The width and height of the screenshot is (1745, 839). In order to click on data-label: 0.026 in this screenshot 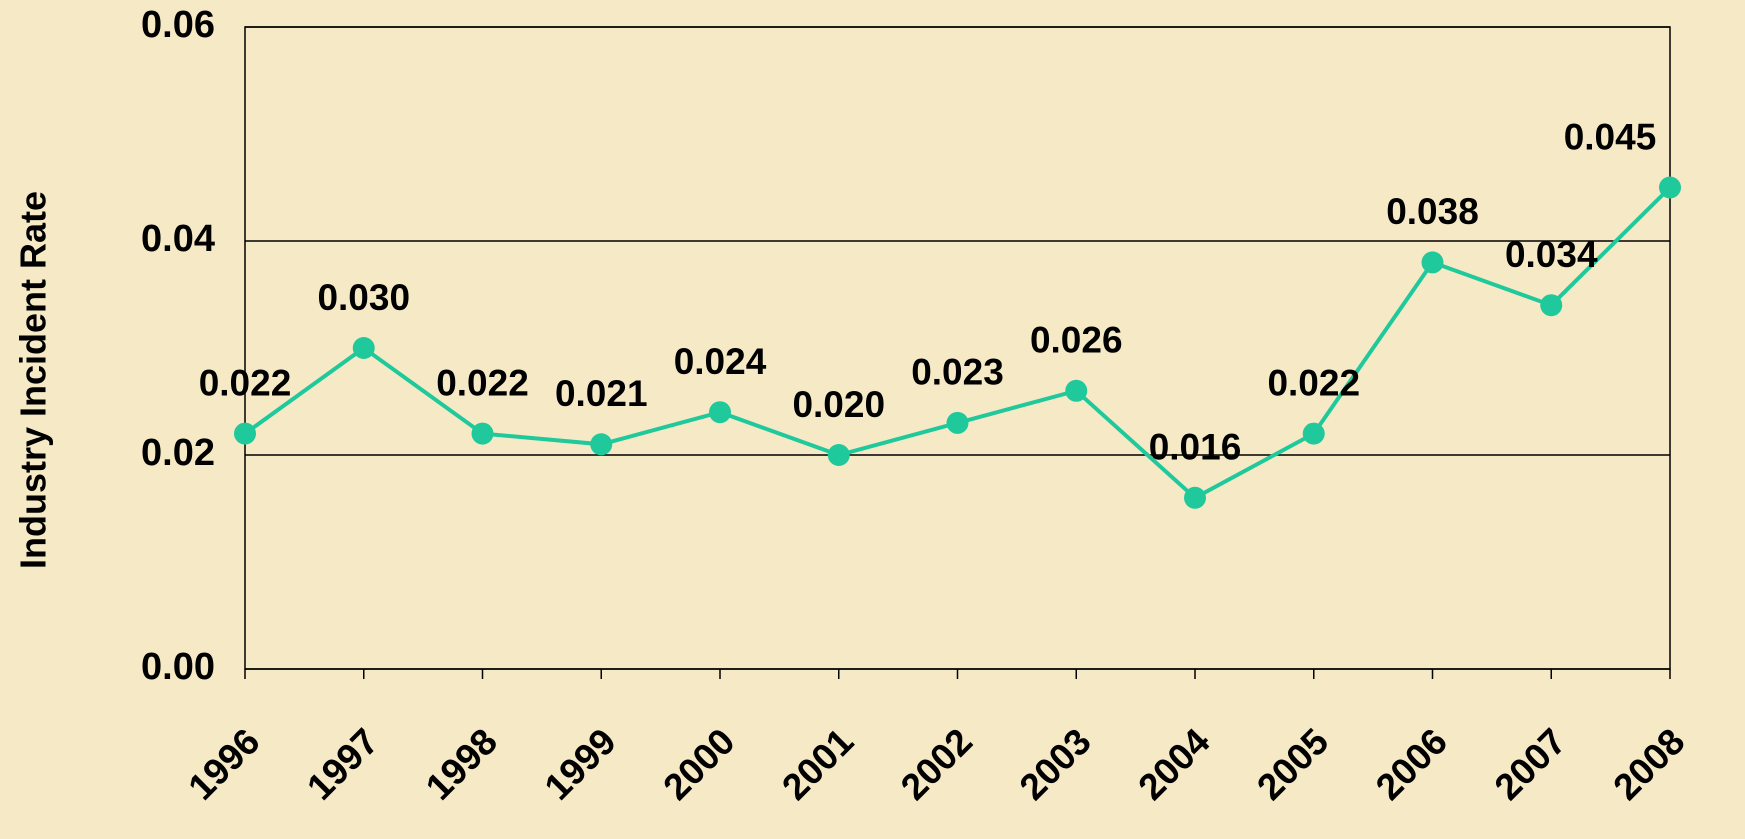, I will do `click(1076, 340)`.